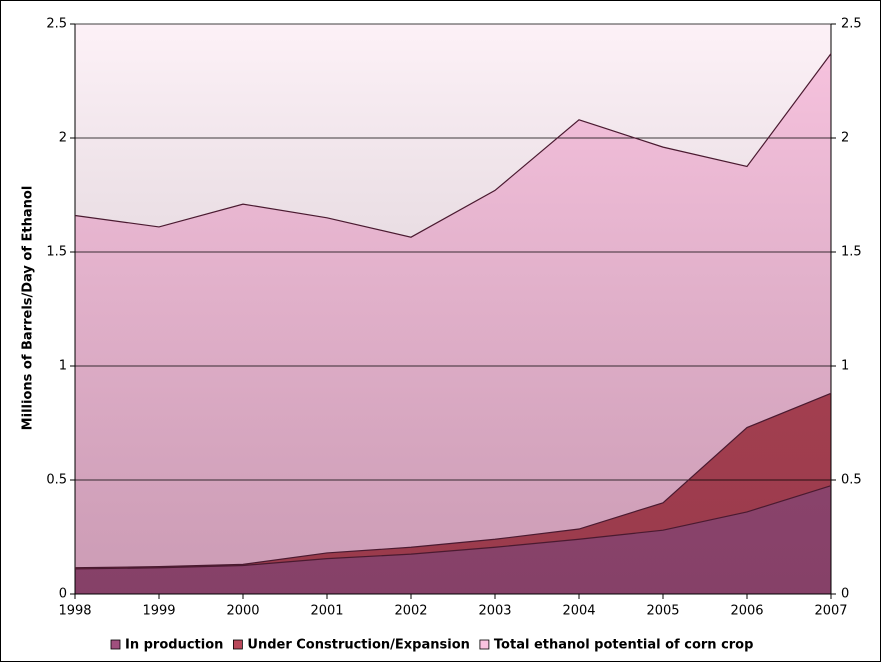 Image resolution: width=881 pixels, height=662 pixels. I want to click on x-tick-label: 2000, so click(242, 611).